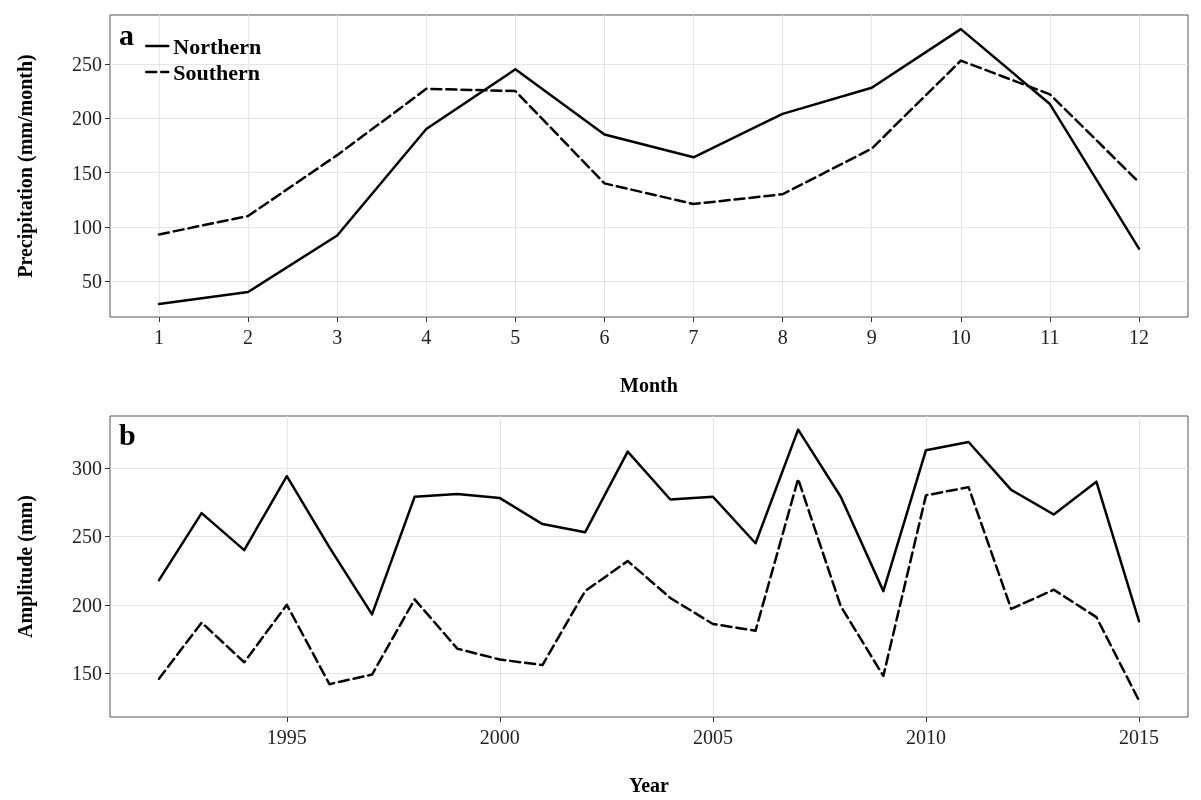 Image resolution: width=1201 pixels, height=800 pixels. What do you see at coordinates (871, 337) in the screenshot?
I see `x-tick-label: 9` at bounding box center [871, 337].